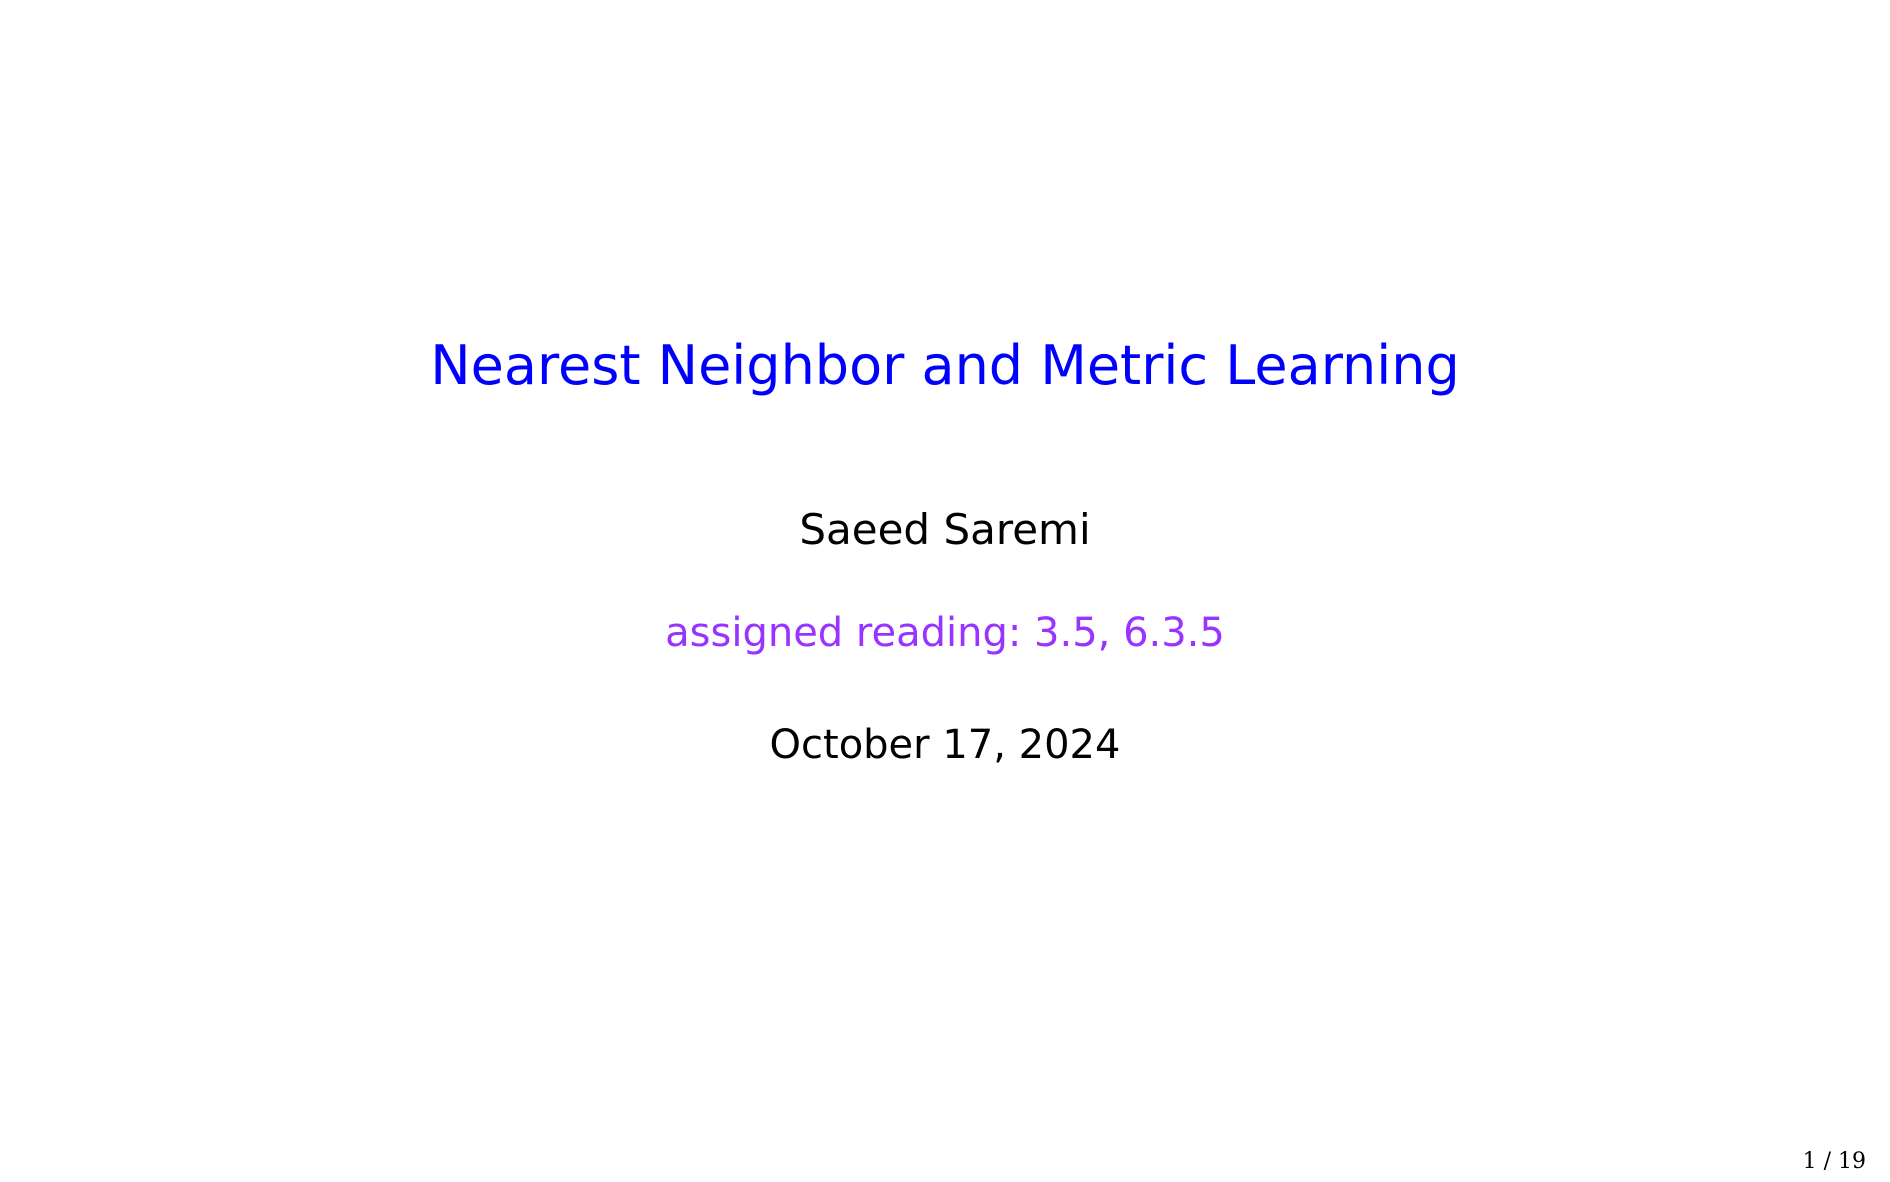 This screenshot has height=1182, width=1890. I want to click on author-name: Saeed Saremi, so click(945, 529).